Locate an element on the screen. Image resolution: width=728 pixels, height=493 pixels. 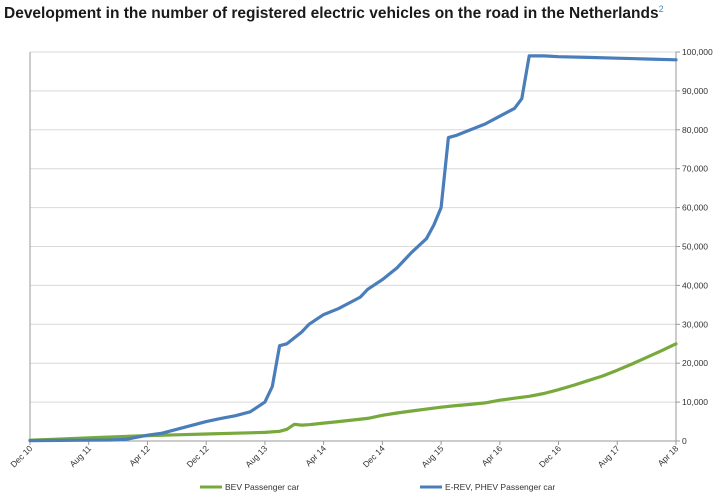
y-tick-label: 30,000 is located at coordinates (695, 324).